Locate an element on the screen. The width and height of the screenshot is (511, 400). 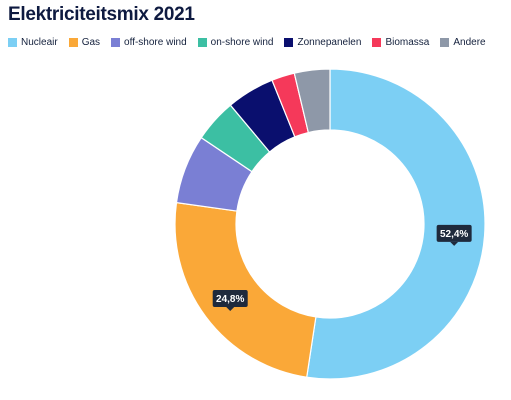
legend-label: Nucleair is located at coordinates (39, 42).